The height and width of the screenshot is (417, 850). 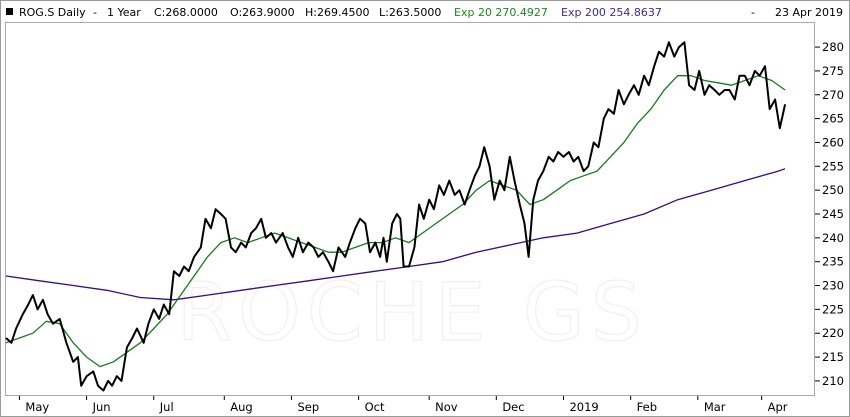 What do you see at coordinates (647, 407) in the screenshot?
I see `x-tick-label: Feb` at bounding box center [647, 407].